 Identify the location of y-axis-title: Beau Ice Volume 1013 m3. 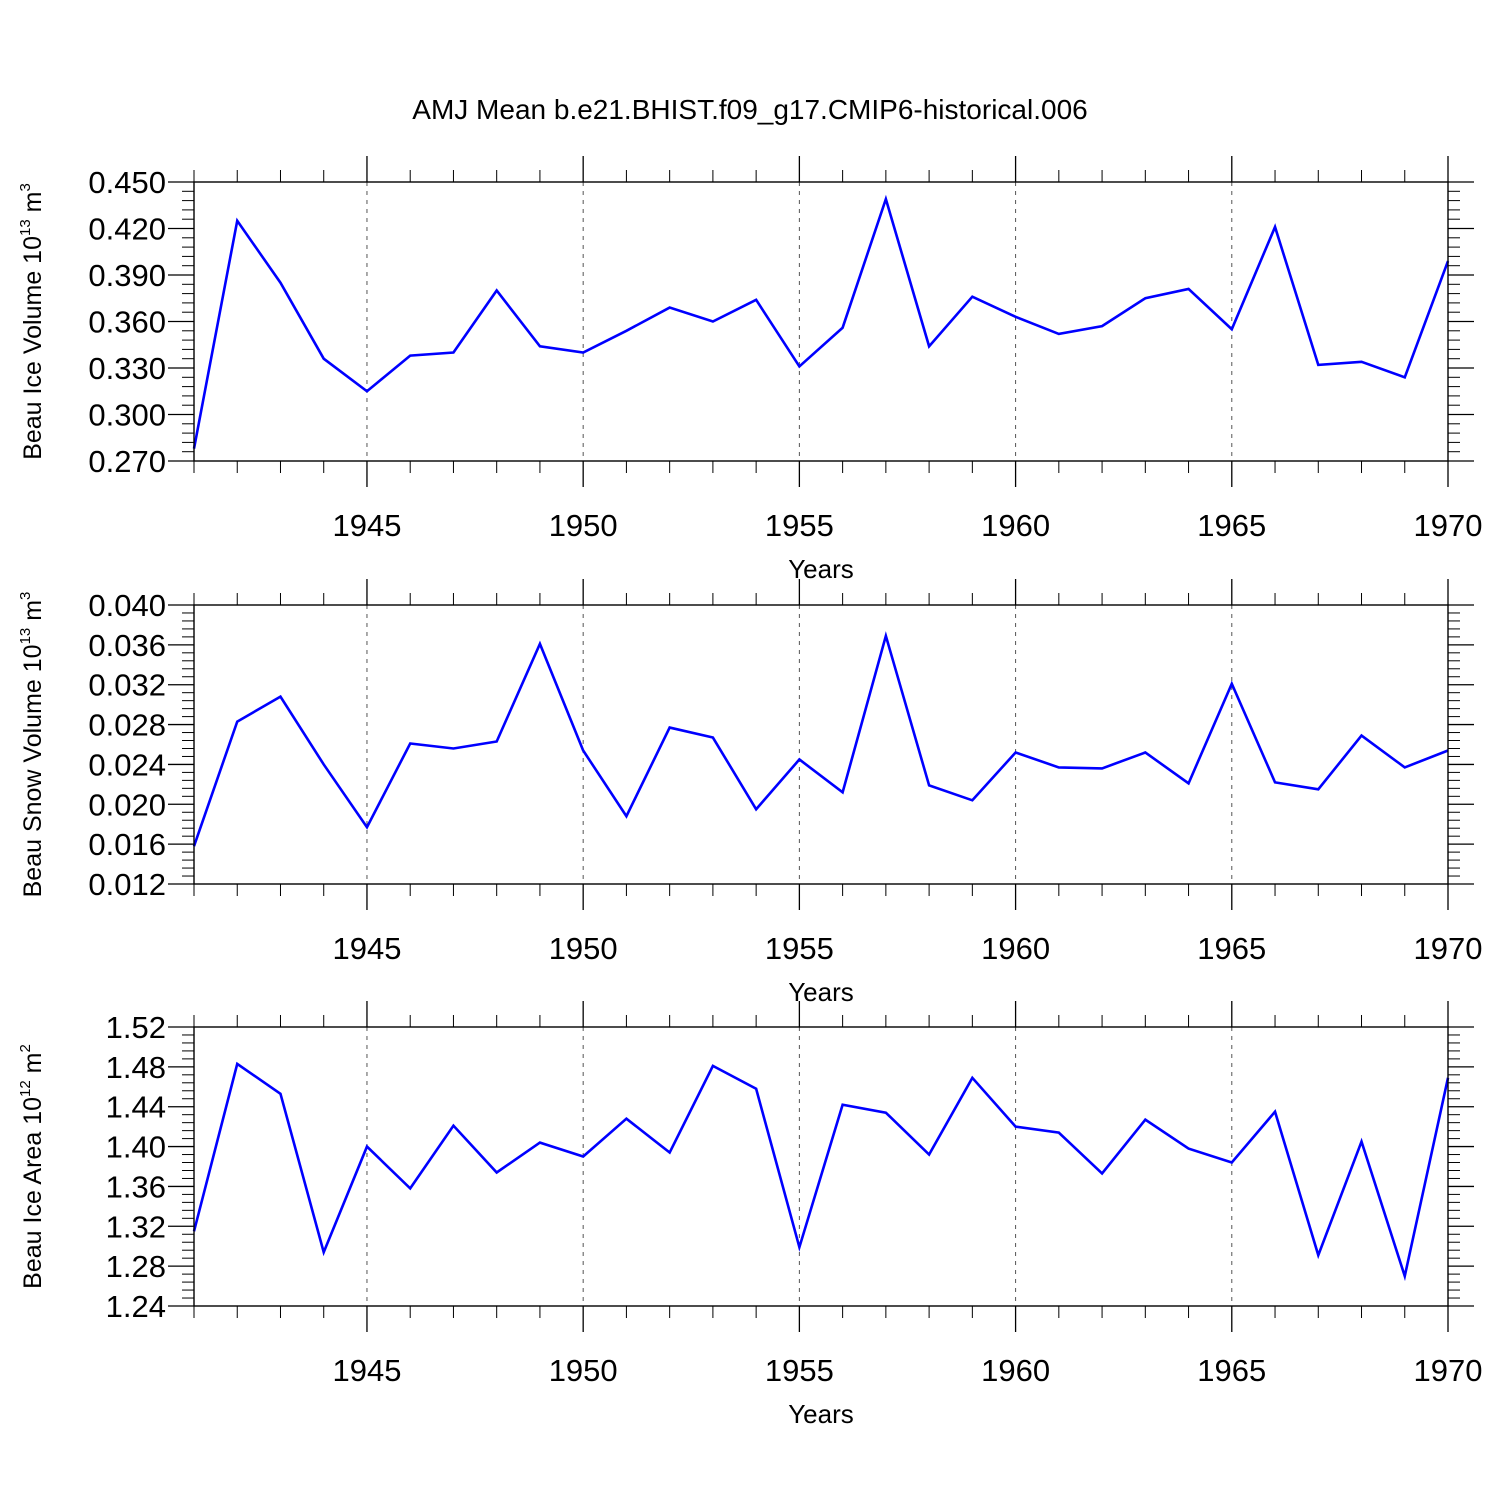
(32, 321).